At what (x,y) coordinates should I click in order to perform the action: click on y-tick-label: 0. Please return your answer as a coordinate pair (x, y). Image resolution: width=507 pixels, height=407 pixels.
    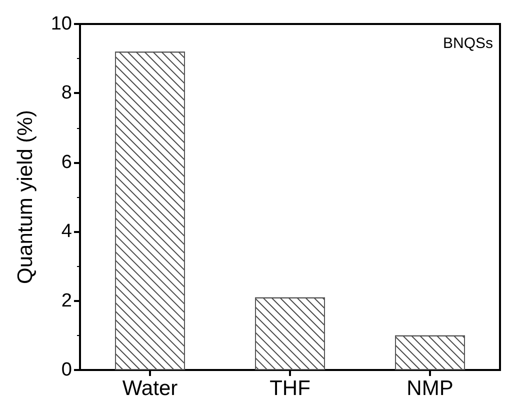
    Looking at the image, I should click on (66, 370).